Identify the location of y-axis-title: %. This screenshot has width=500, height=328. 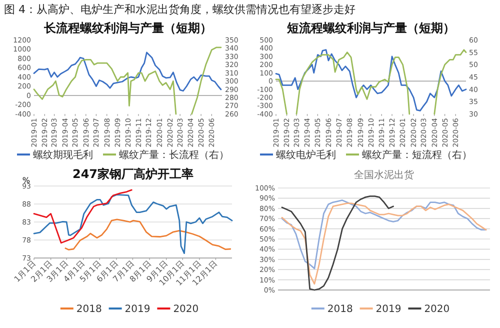
(26, 180).